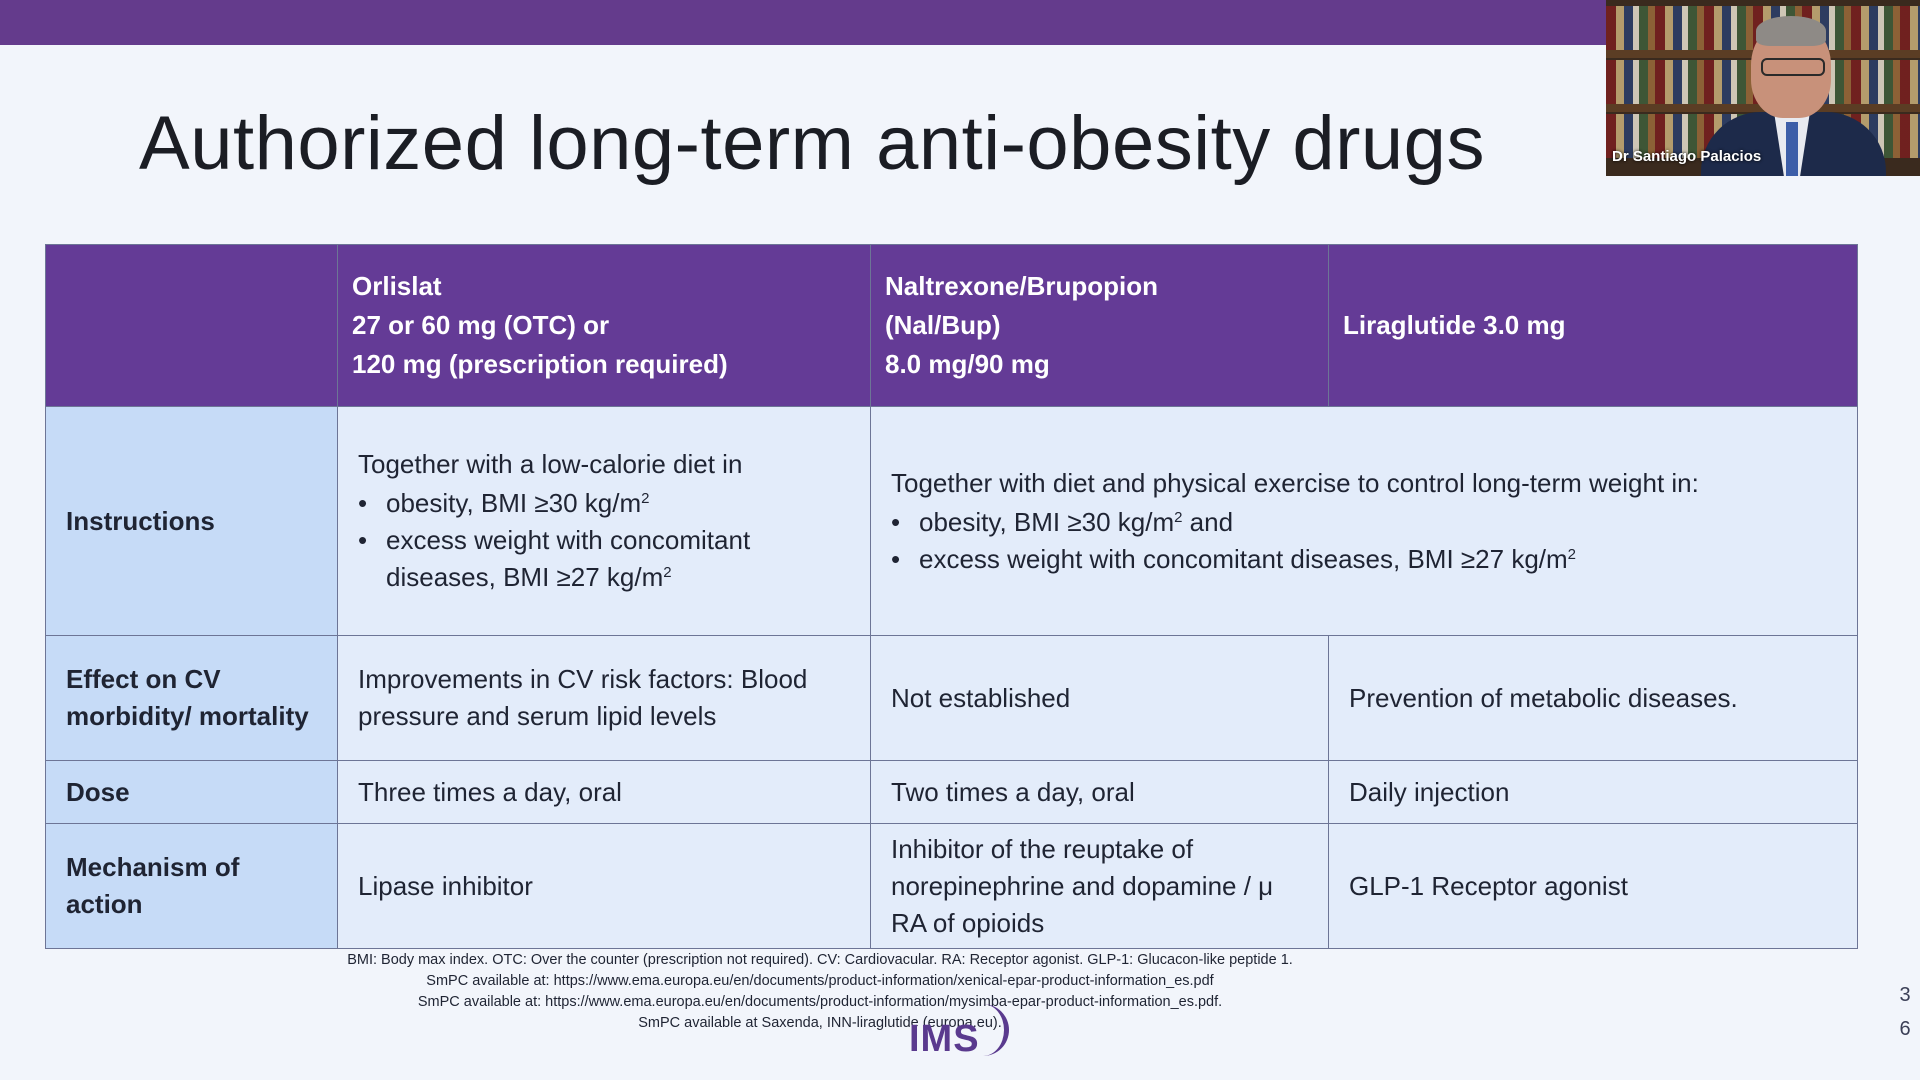  Describe the element at coordinates (1905, 1029) in the screenshot. I see `page-number-digit: 6` at that location.